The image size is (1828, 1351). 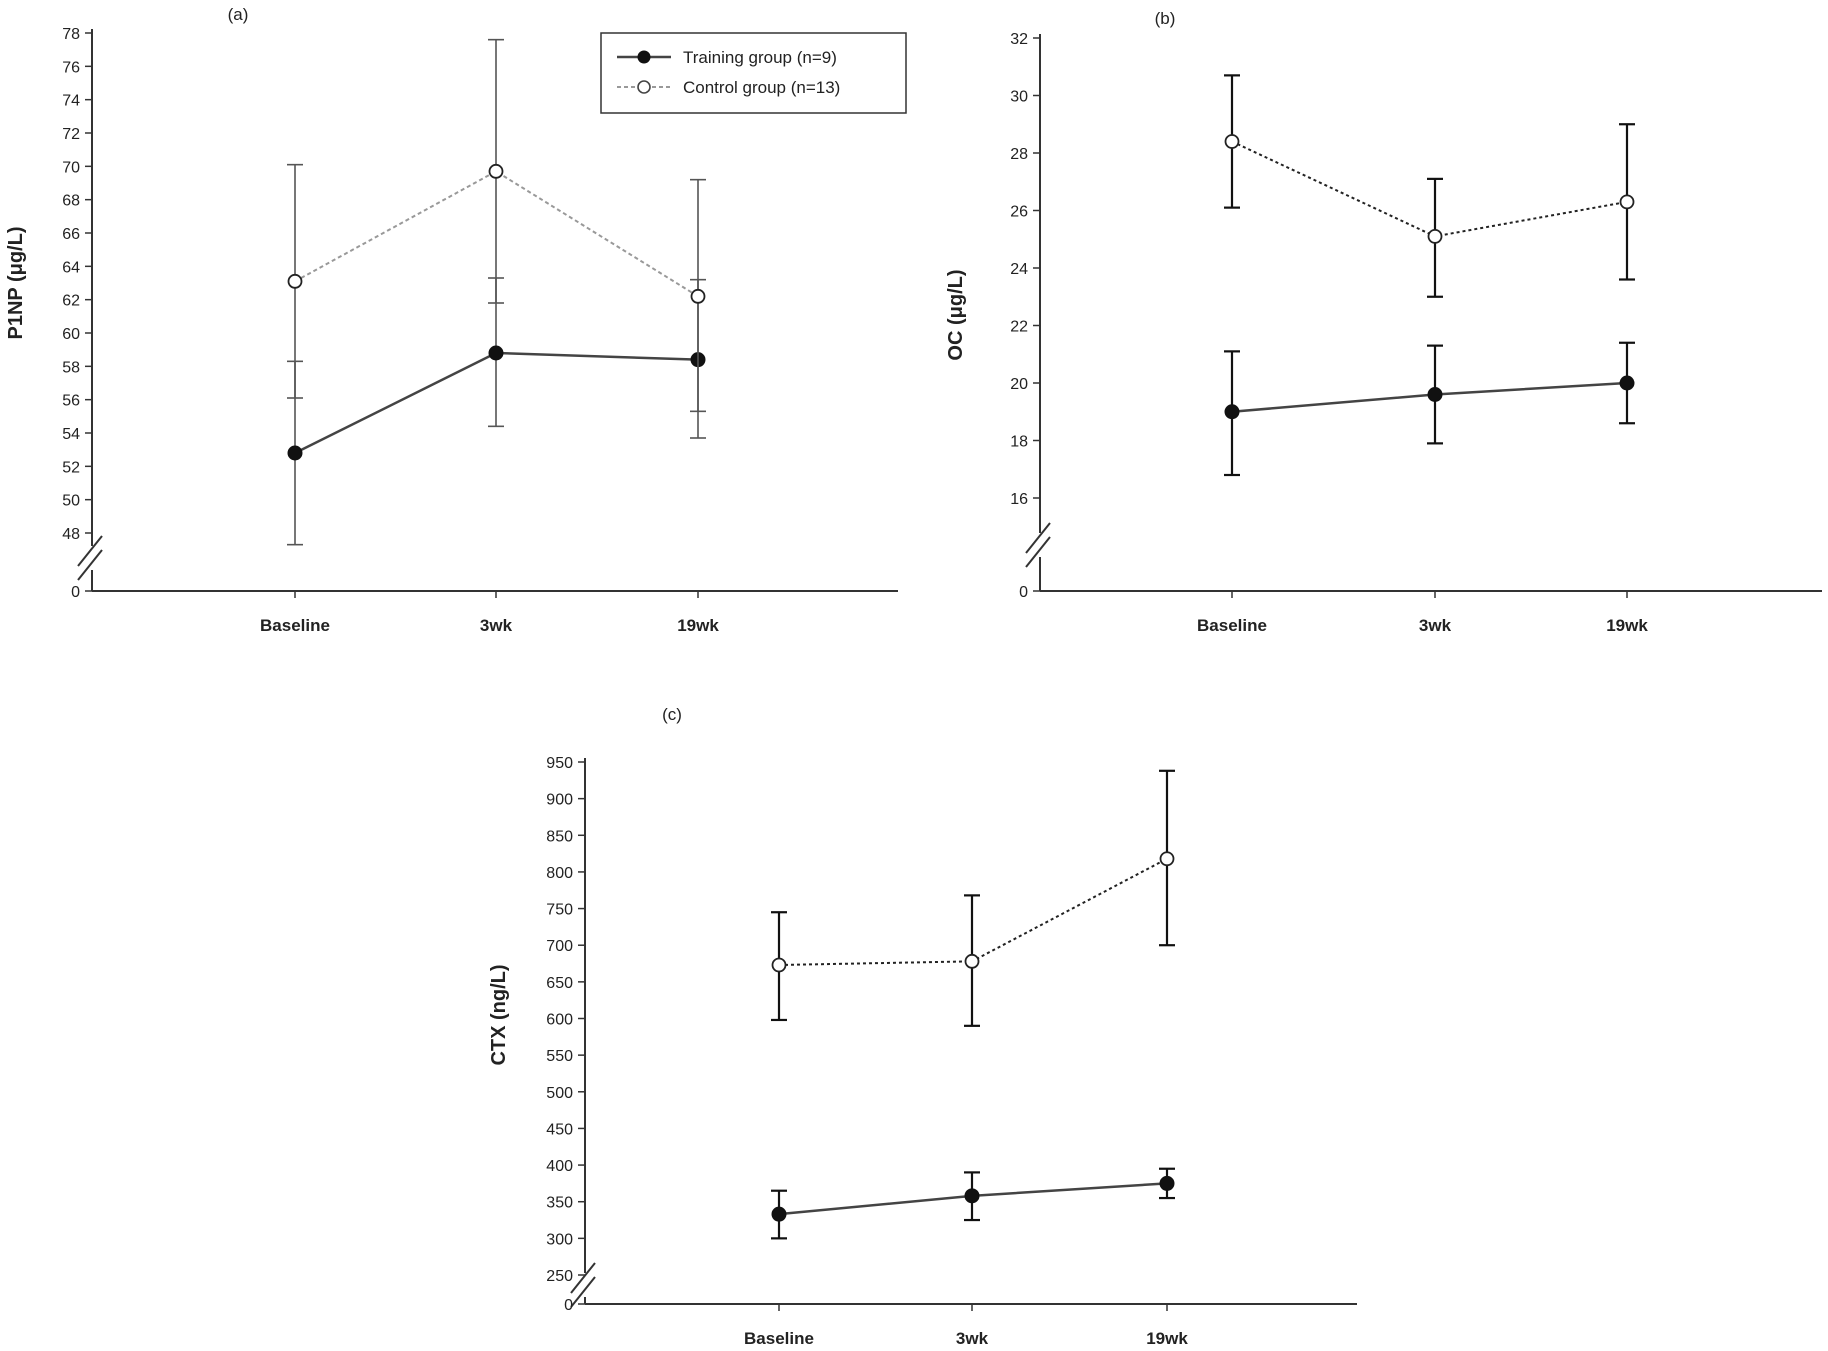 I want to click on y-axis-title: CTX (ng/L), so click(x=499, y=1014).